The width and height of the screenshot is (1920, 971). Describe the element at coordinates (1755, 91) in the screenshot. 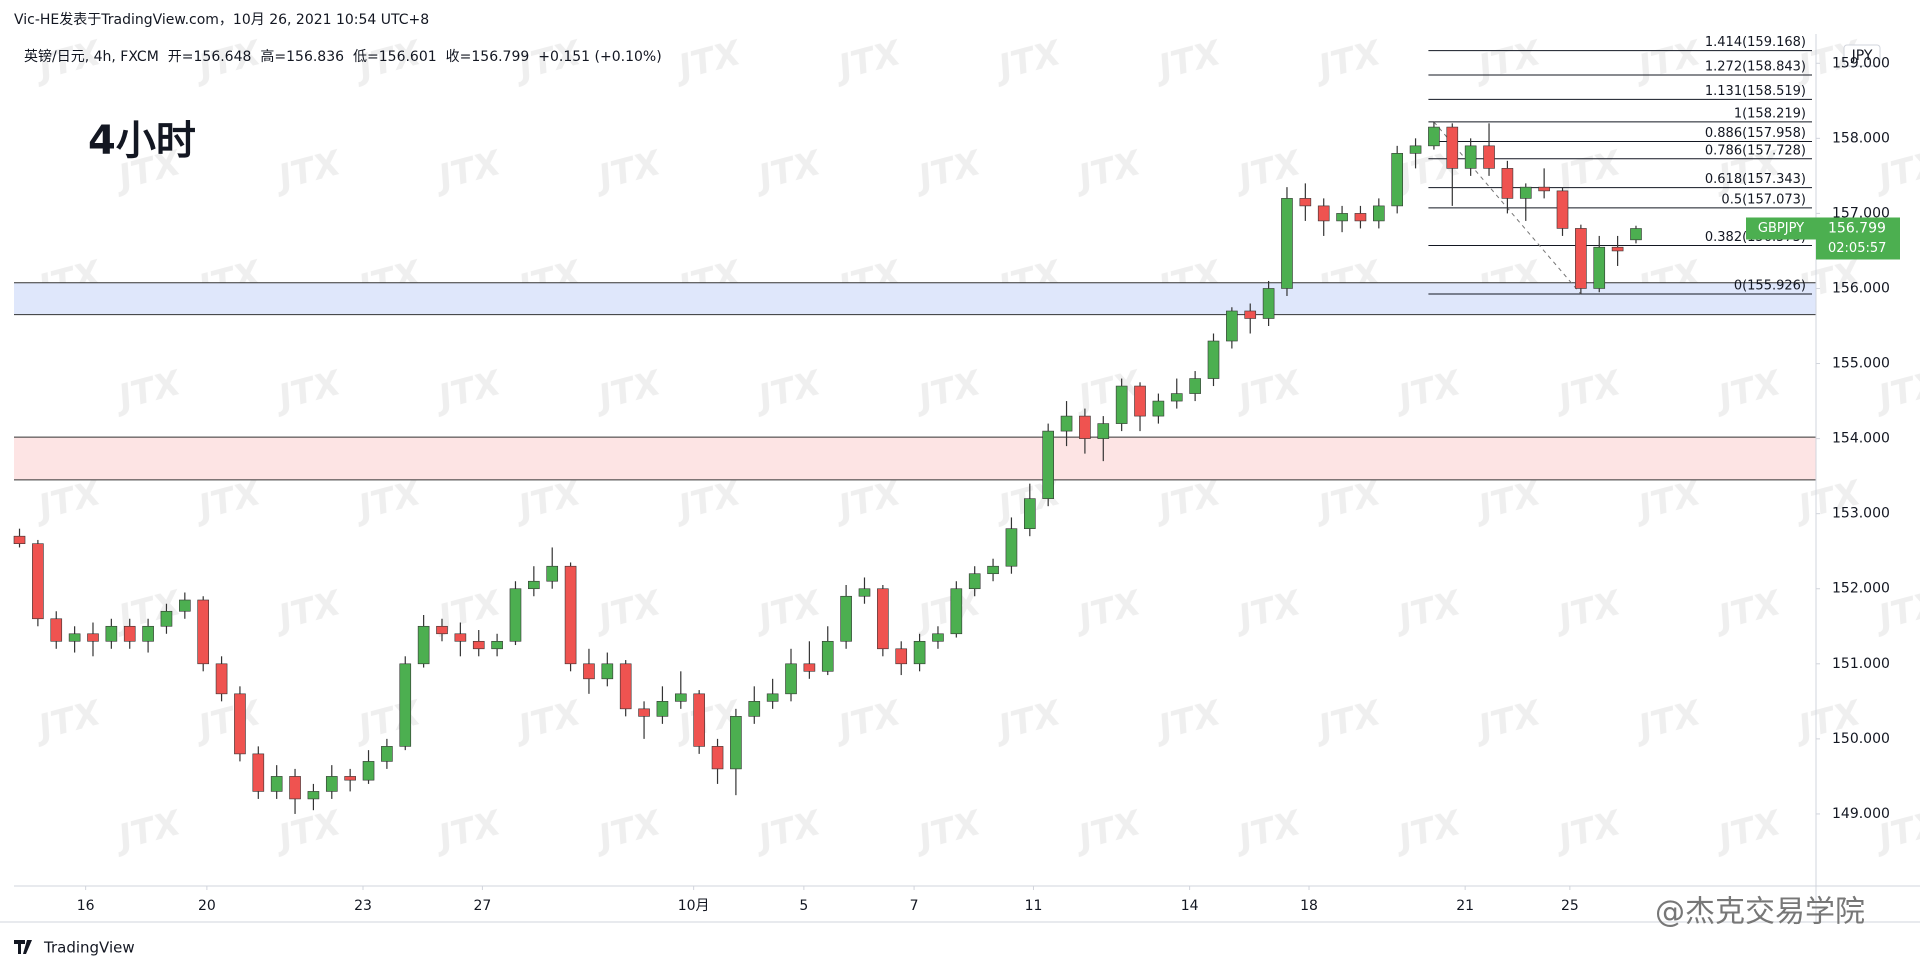

I see `fib-label: 1.131(158.519)` at that location.